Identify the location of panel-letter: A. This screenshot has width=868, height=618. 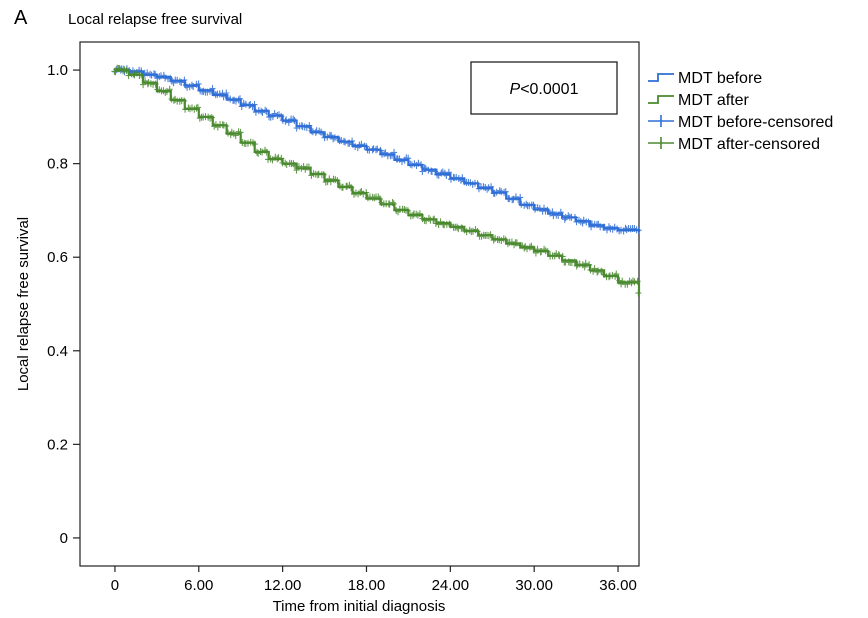
(21, 18).